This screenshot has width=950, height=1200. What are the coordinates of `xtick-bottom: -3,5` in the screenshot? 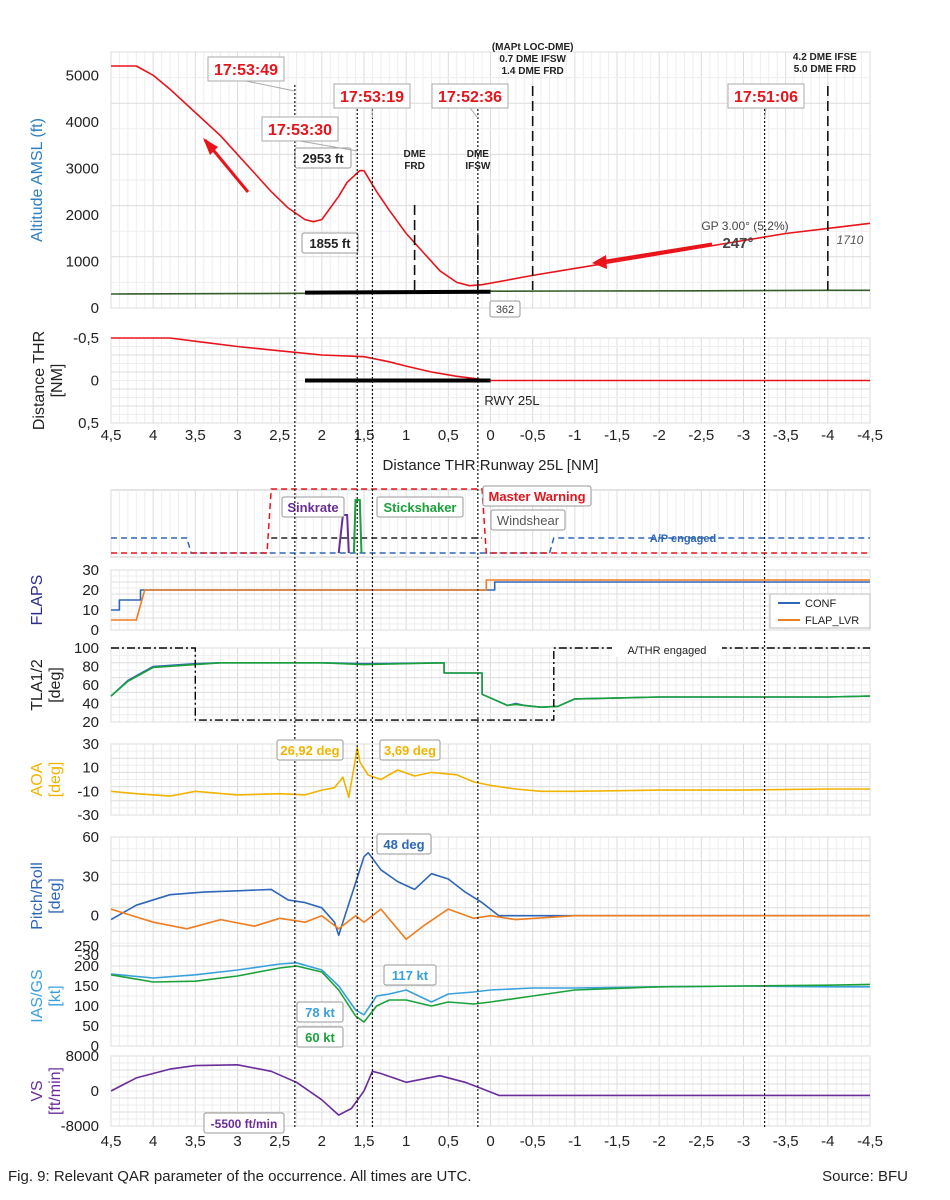 It's located at (786, 1141).